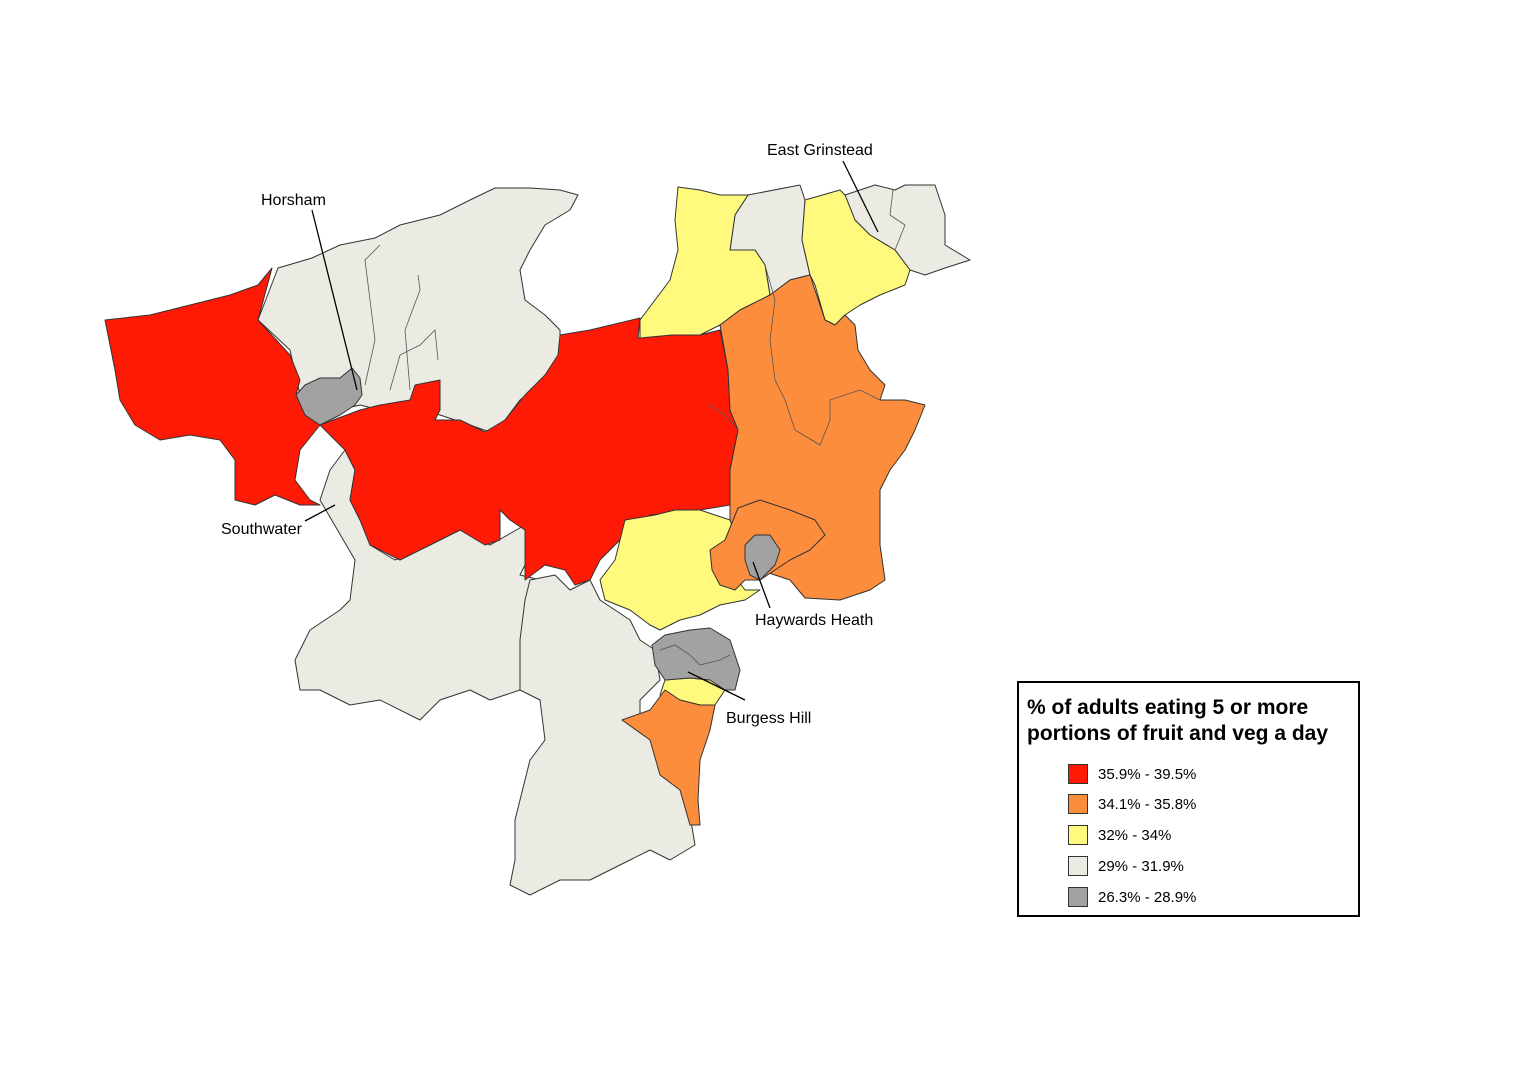 This screenshot has height=1075, width=1519. Describe the element at coordinates (334, 300) in the screenshot. I see `leader-line-horsham` at that location.